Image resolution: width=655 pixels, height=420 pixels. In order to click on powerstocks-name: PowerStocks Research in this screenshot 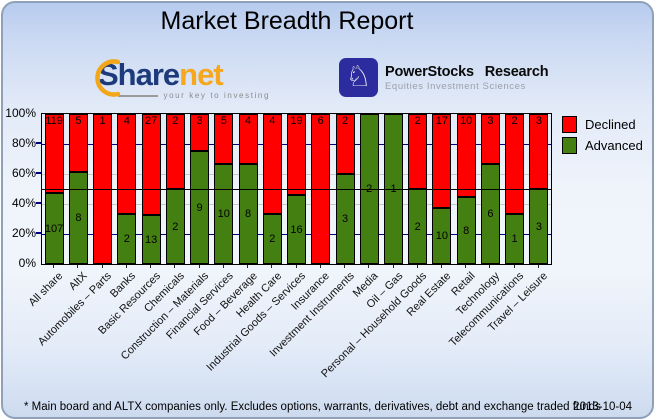, I will do `click(467, 72)`.